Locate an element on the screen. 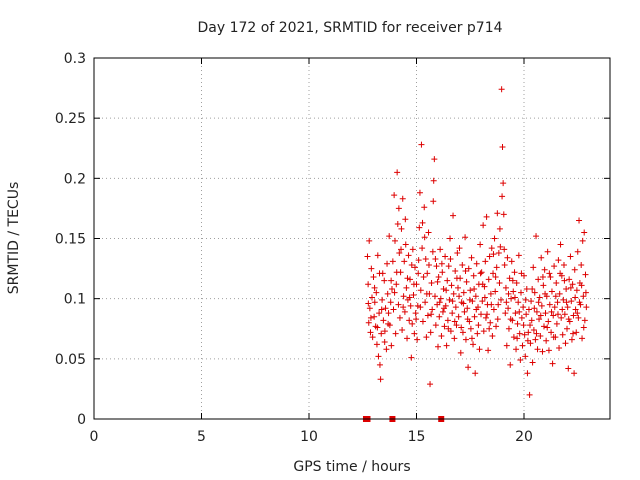  y-tick-label: 0 is located at coordinates (81, 420).